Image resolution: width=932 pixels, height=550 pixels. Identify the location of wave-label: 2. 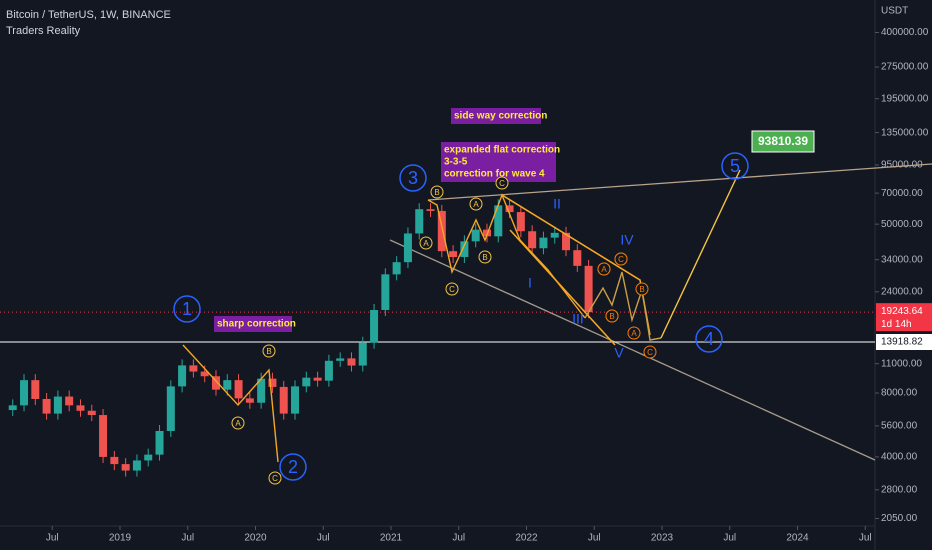
(293, 467).